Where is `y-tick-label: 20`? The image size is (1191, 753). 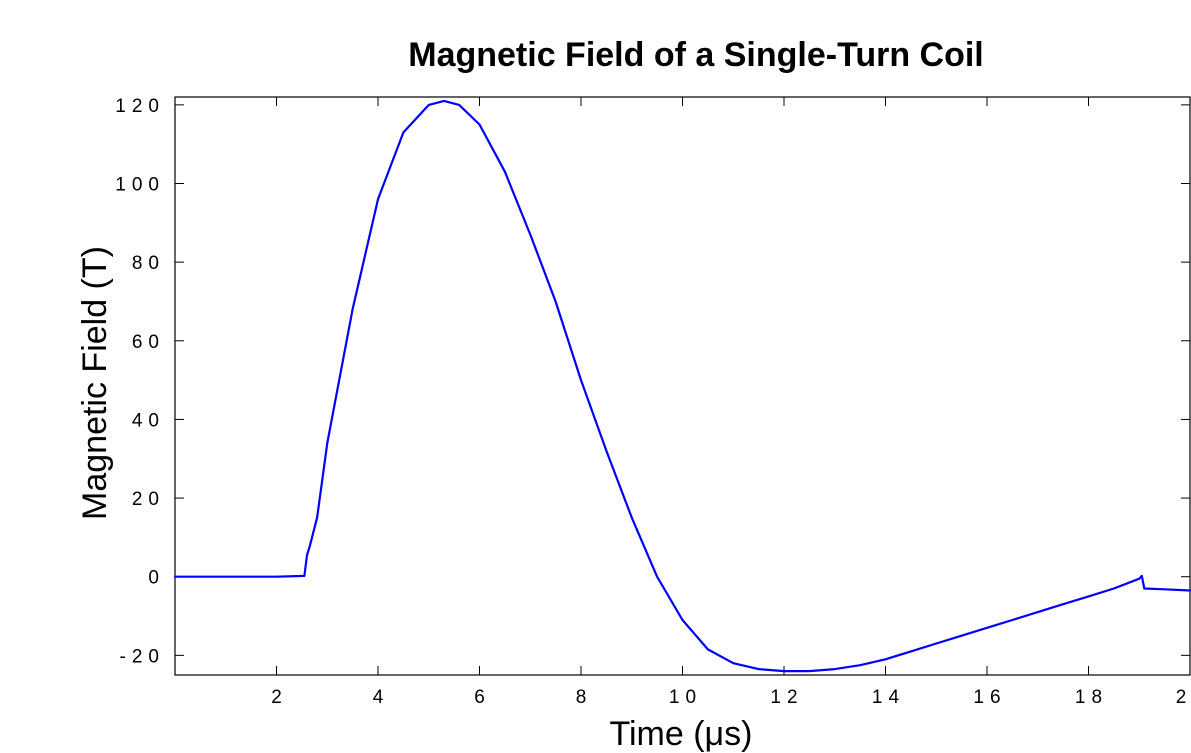 y-tick-label: 20 is located at coordinates (148, 499).